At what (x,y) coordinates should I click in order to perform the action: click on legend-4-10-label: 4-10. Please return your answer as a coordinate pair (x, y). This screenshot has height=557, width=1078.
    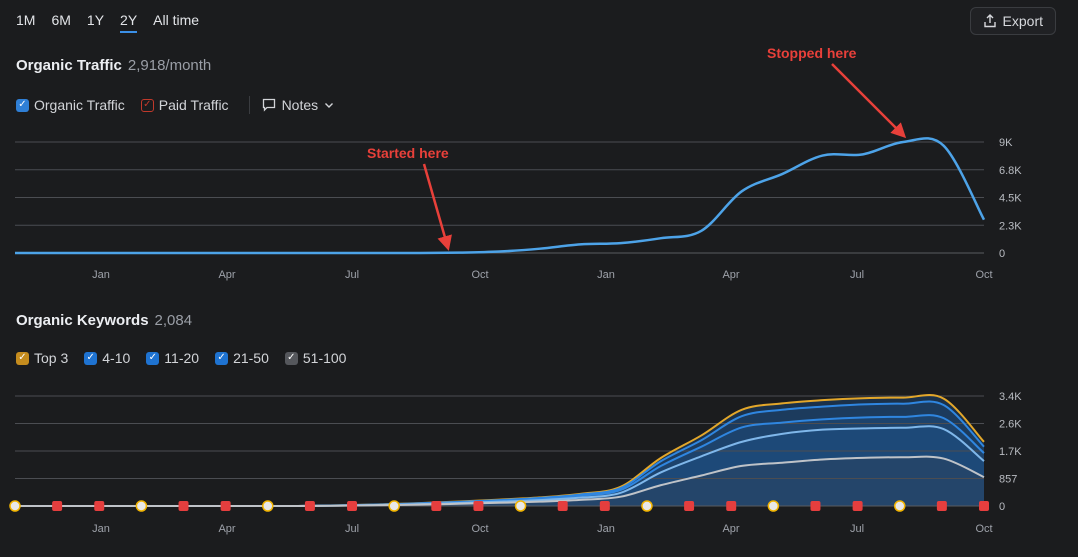
    Looking at the image, I should click on (116, 358).